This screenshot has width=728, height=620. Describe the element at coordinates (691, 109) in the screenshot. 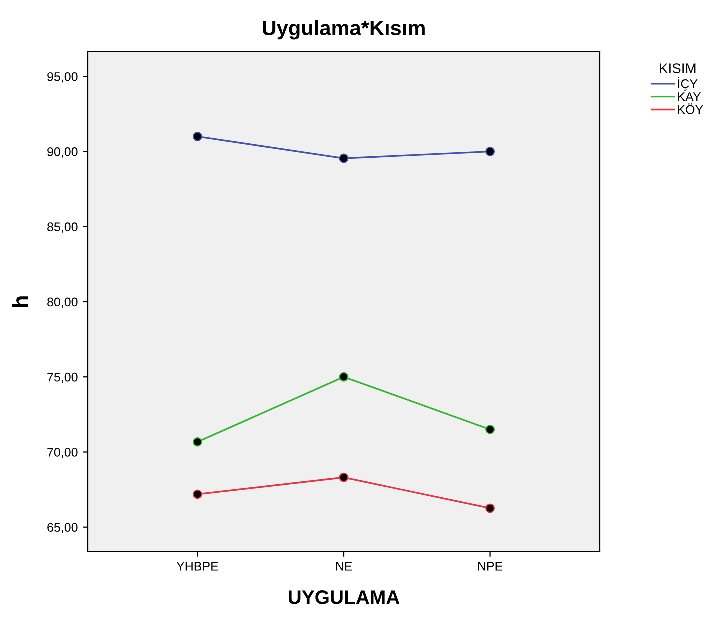

I see `legend-label: KÖY` at that location.